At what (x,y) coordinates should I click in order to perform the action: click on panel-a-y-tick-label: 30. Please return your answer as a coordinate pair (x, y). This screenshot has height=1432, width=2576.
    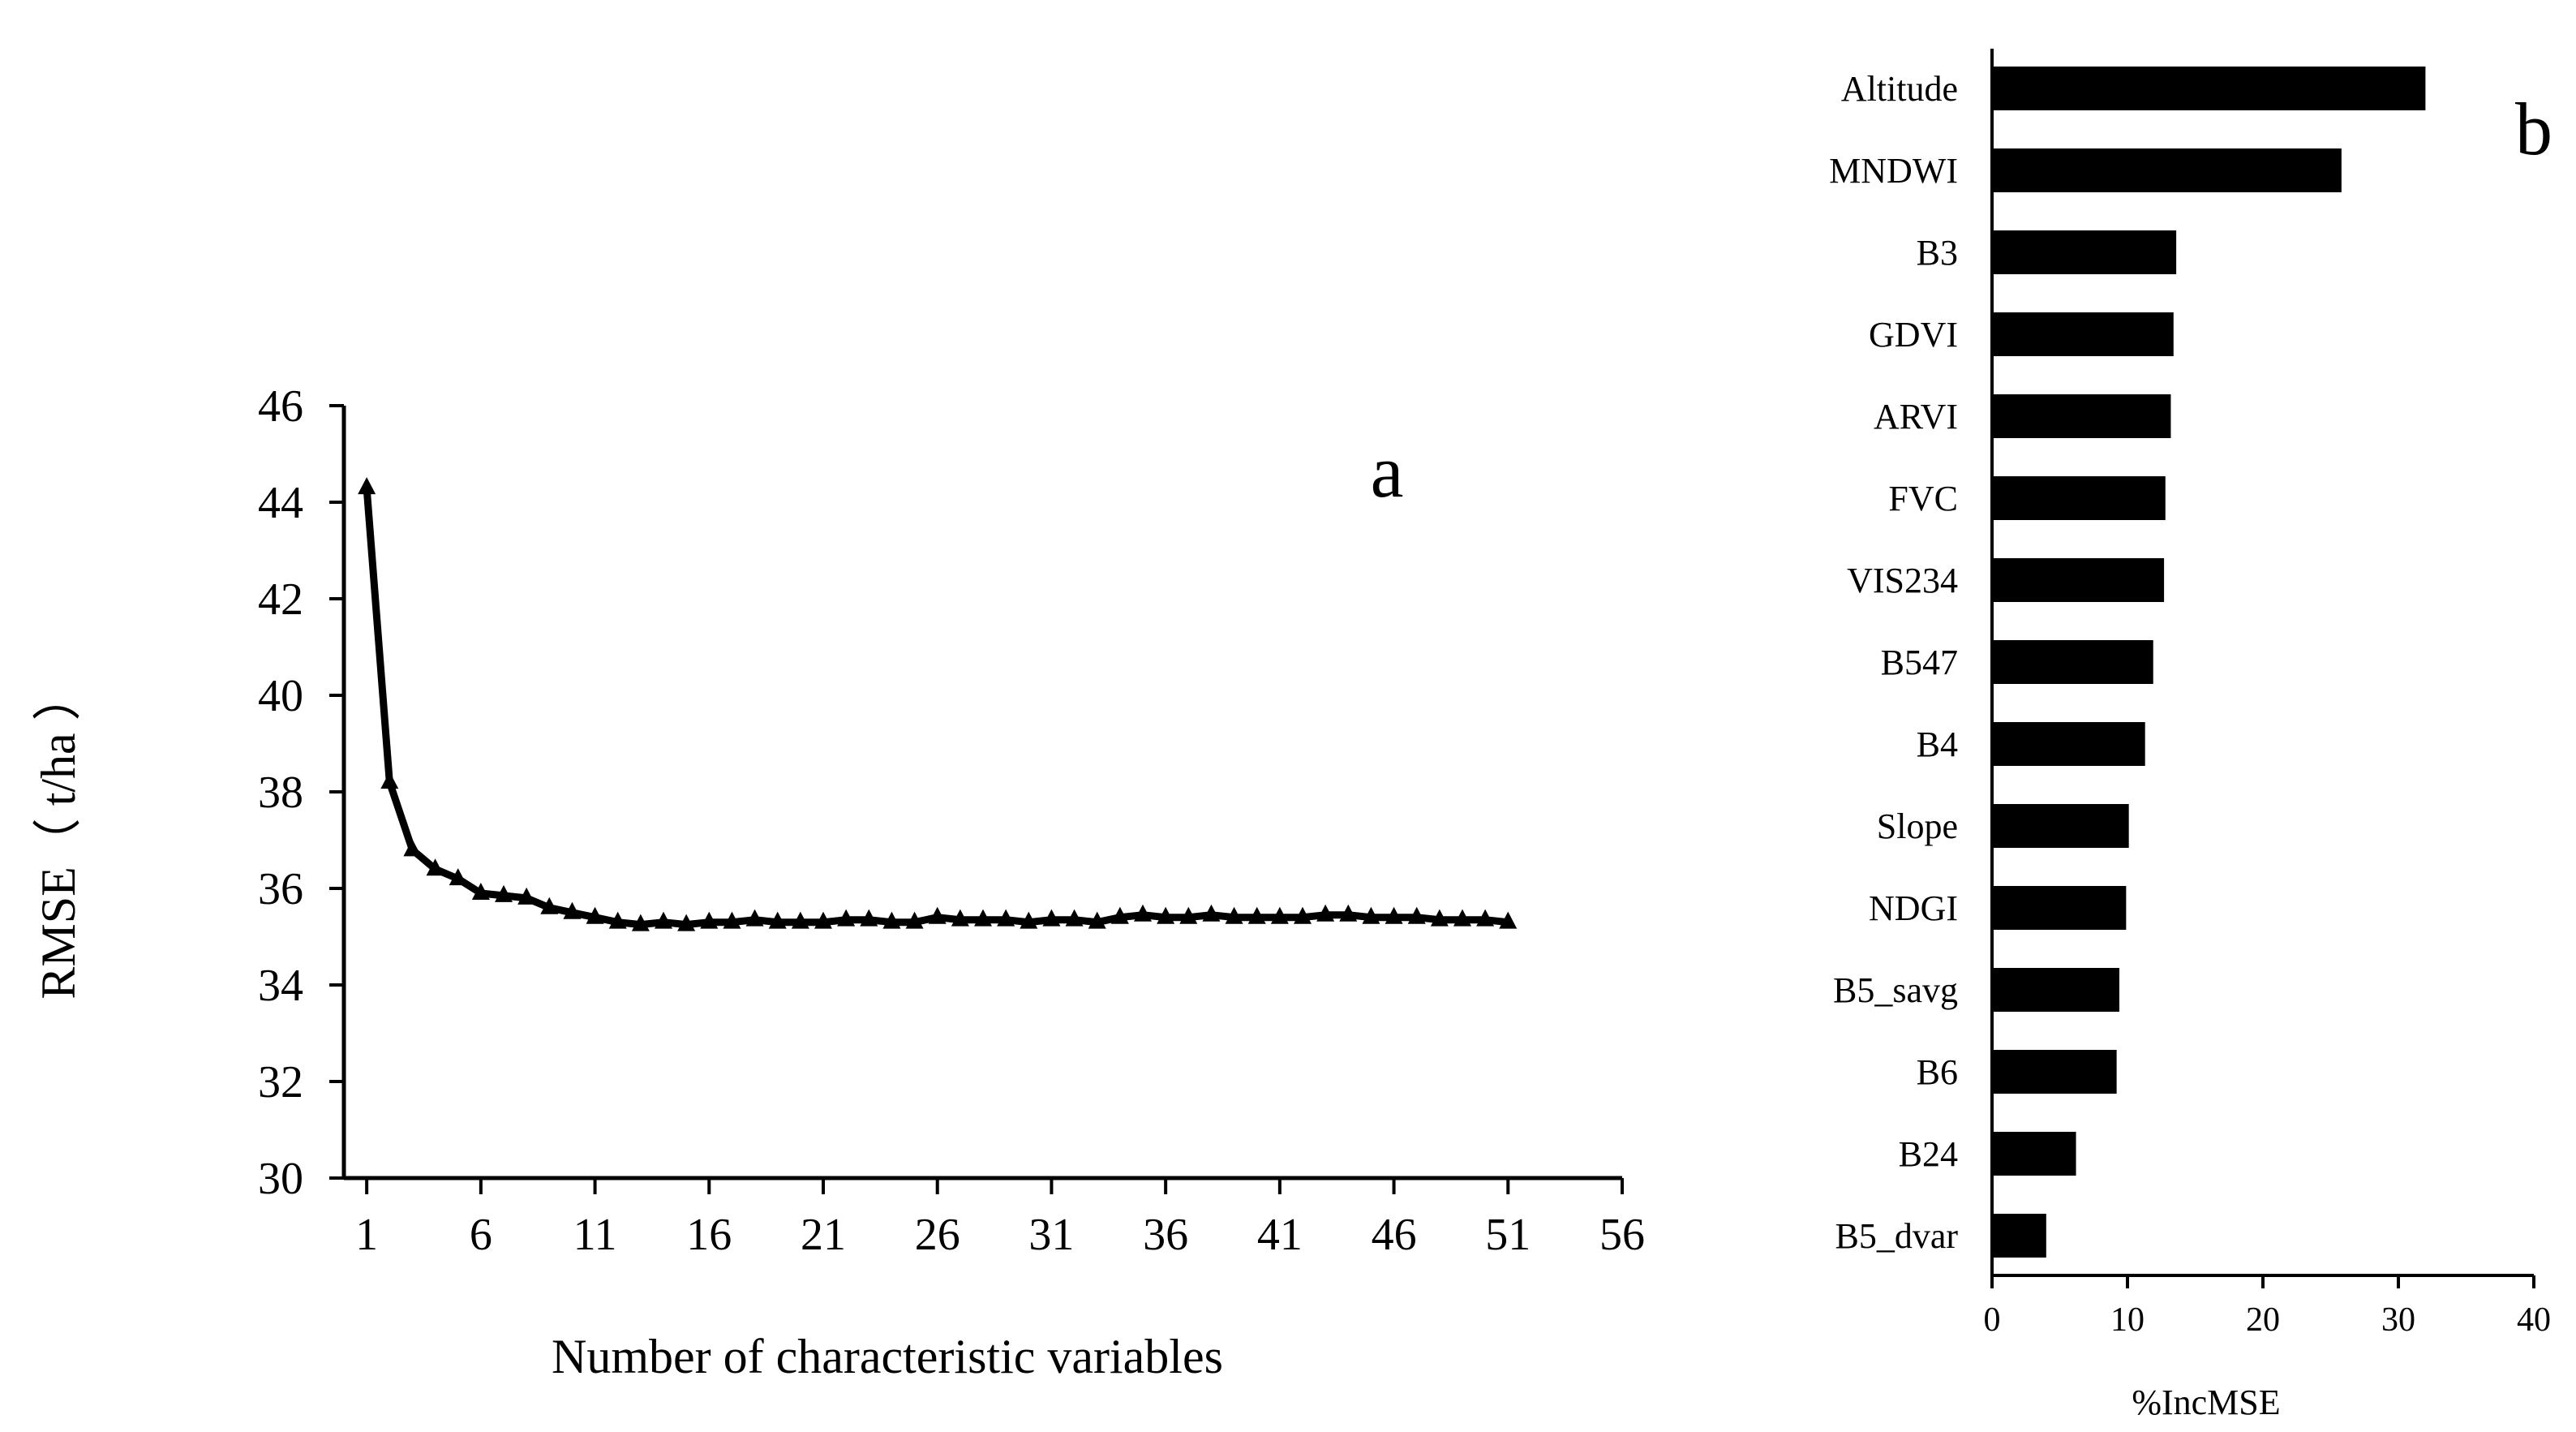
    Looking at the image, I should click on (280, 1179).